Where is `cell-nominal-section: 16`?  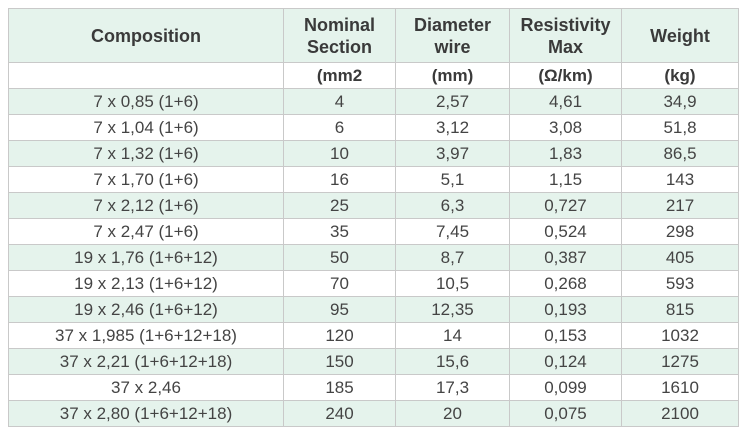
cell-nominal-section: 16 is located at coordinates (339, 179).